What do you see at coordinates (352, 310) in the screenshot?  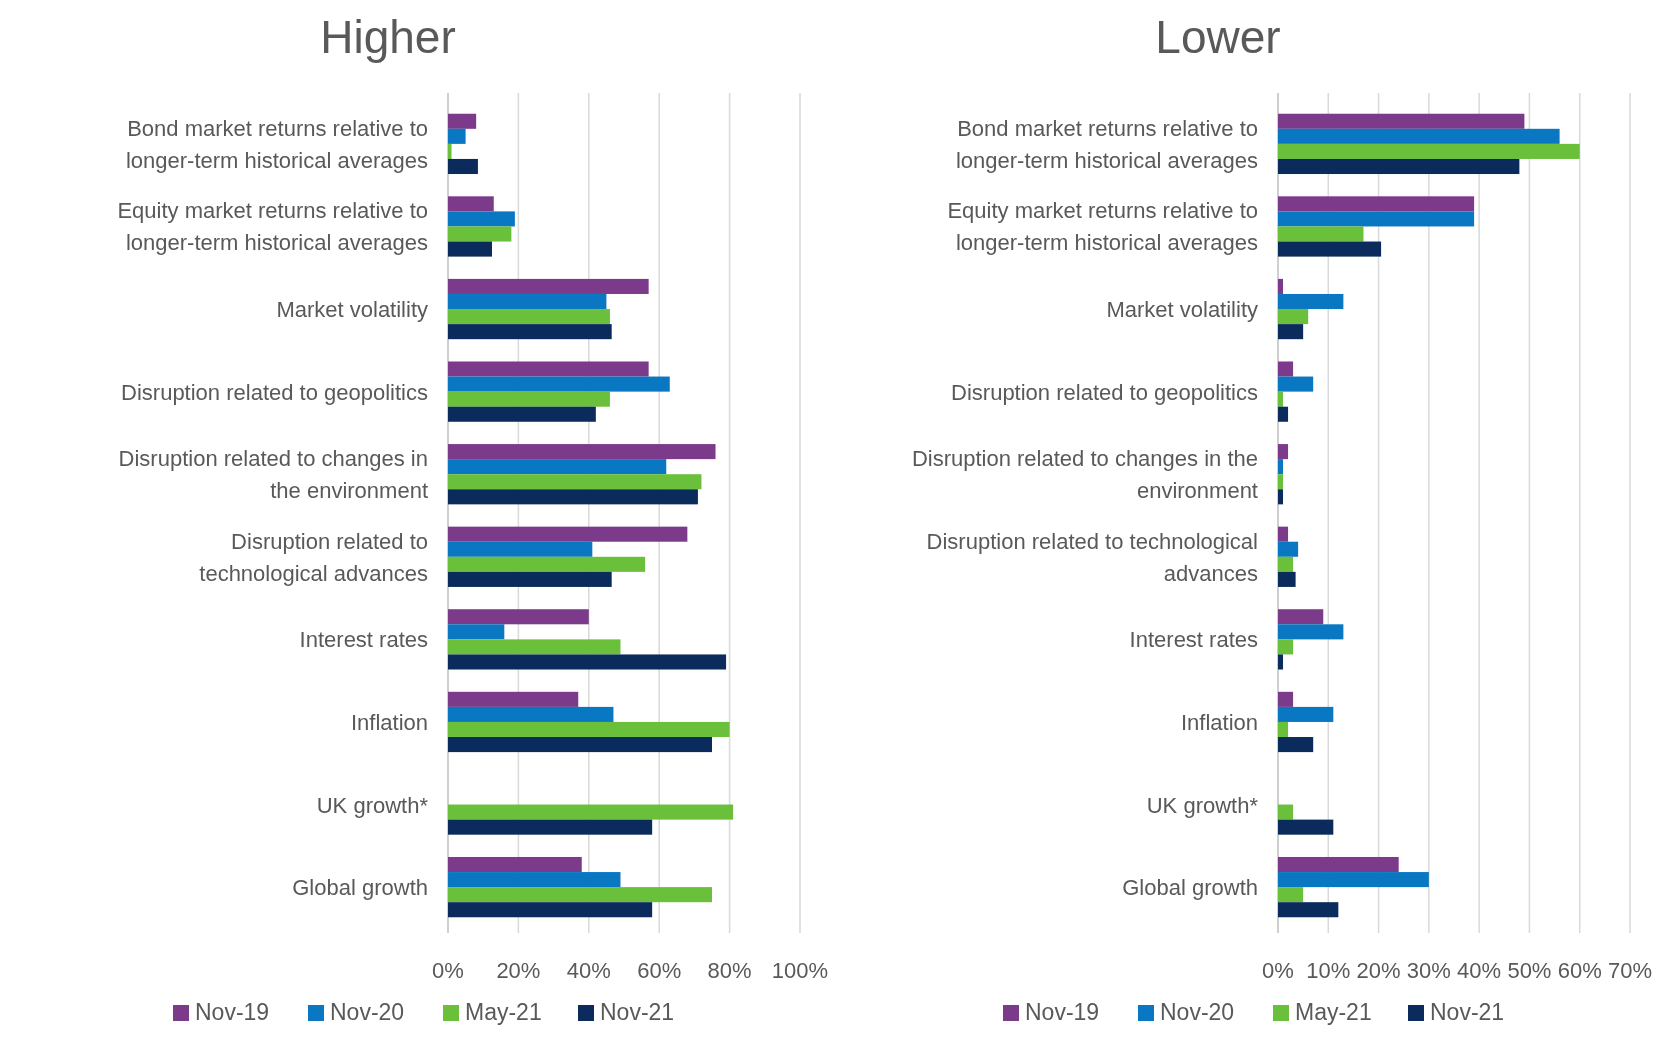 I see `y-tick-label: Market volatility` at bounding box center [352, 310].